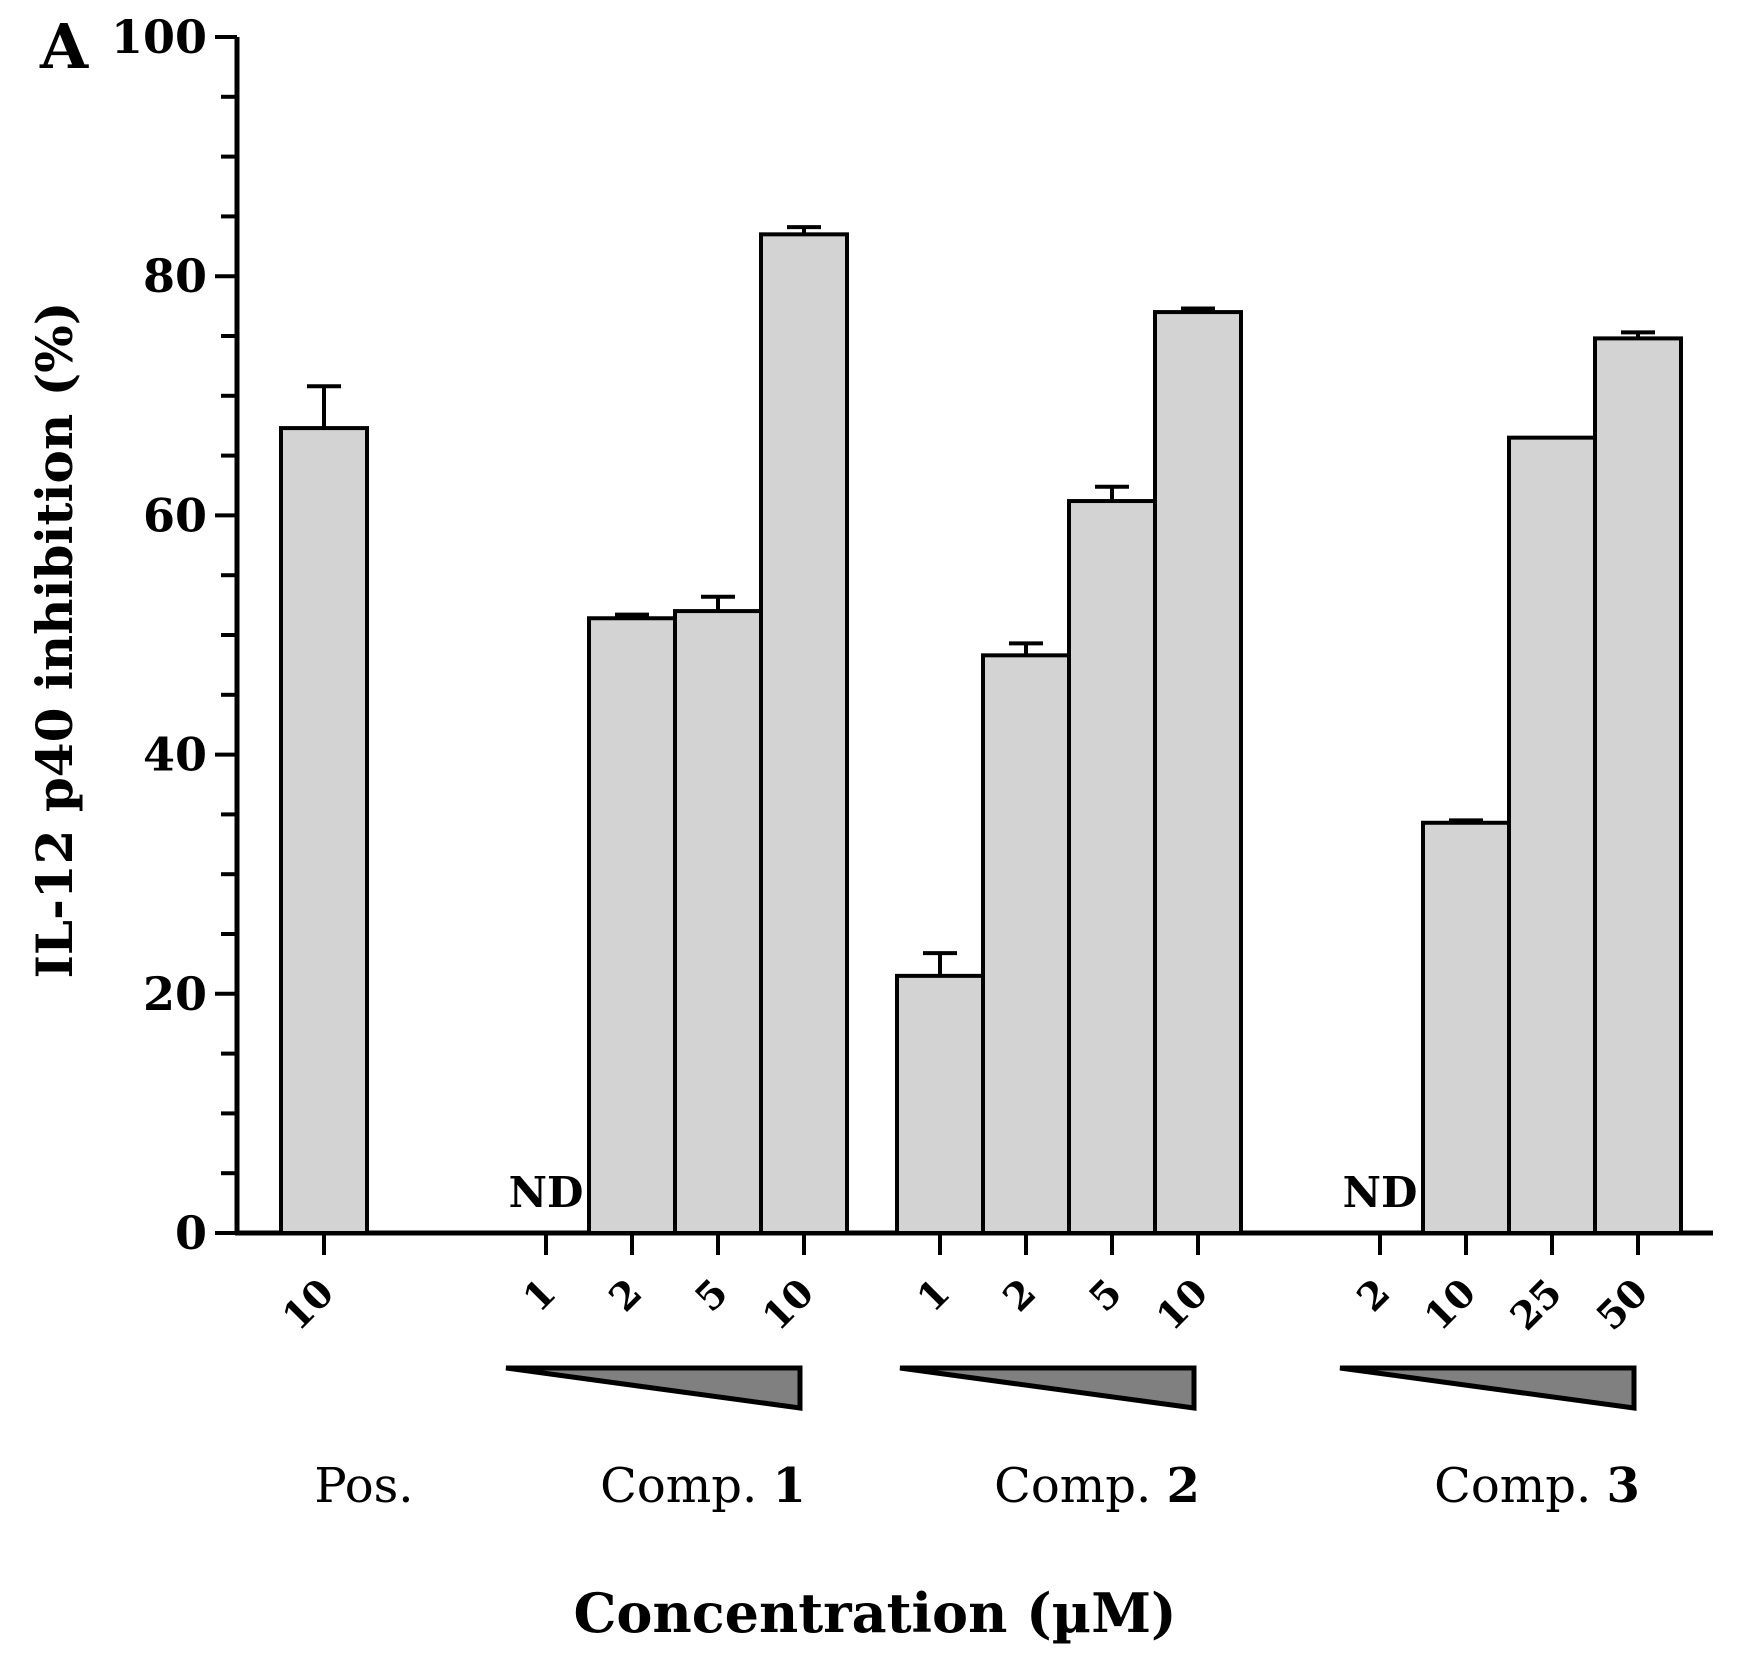  What do you see at coordinates (54, 640) in the screenshot?
I see `y-axis-label: IL-12 p40 inhibition (%)` at bounding box center [54, 640].